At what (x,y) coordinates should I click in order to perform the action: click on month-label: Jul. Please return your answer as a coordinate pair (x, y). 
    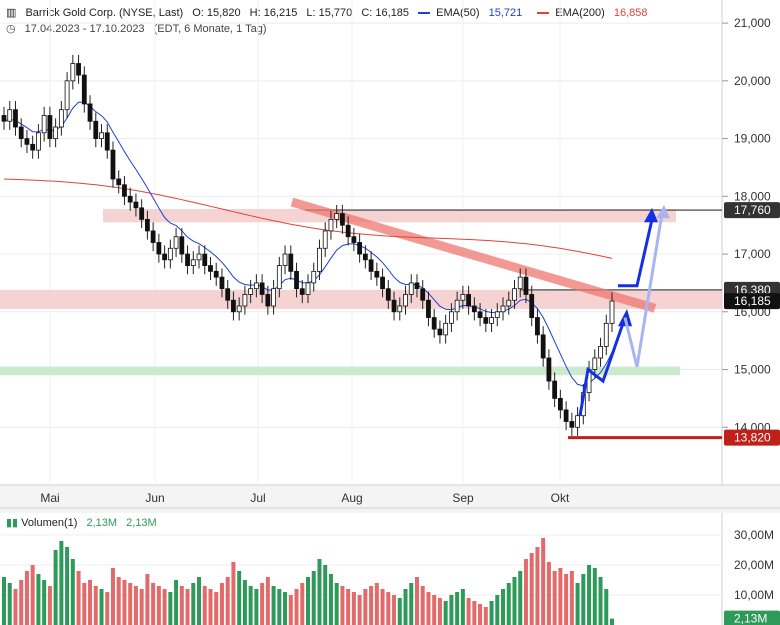
    Looking at the image, I should click on (257, 498).